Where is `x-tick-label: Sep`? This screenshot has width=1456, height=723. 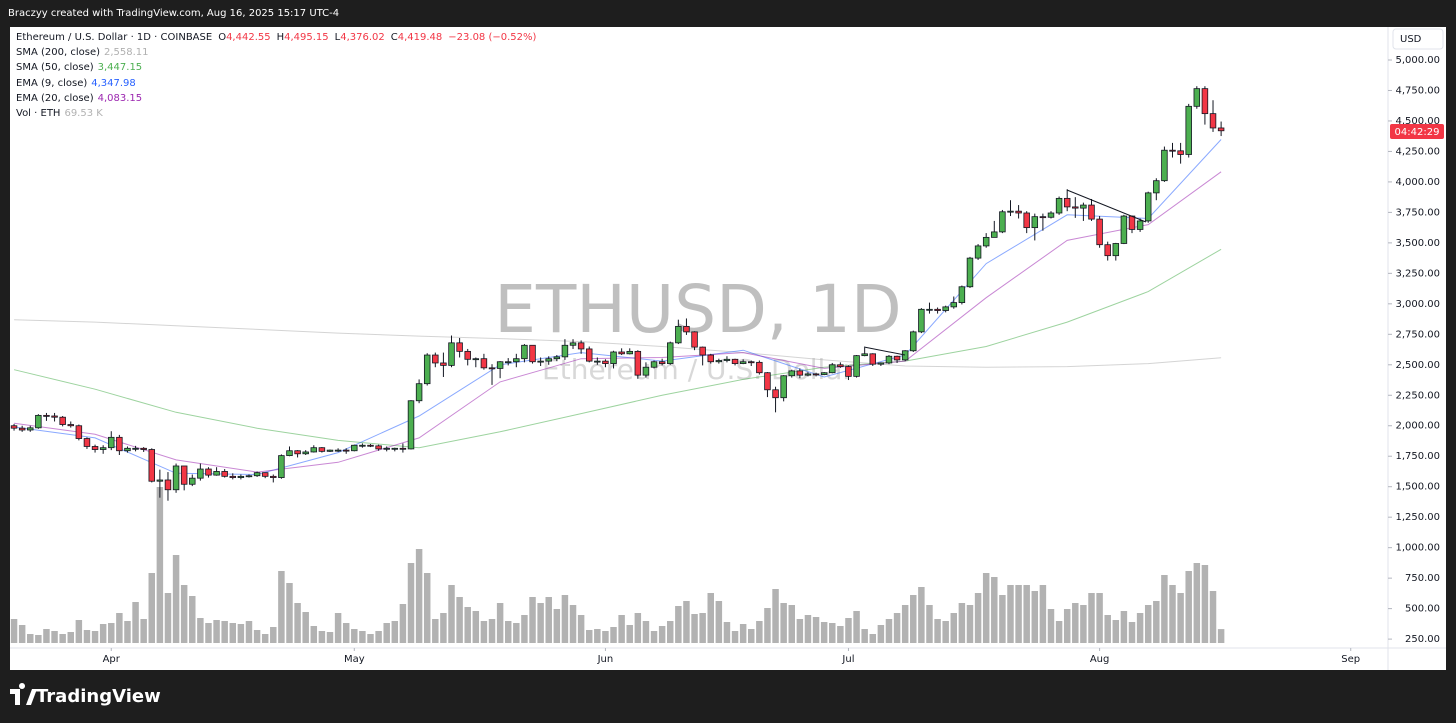
x-tick-label: Sep is located at coordinates (1350, 659).